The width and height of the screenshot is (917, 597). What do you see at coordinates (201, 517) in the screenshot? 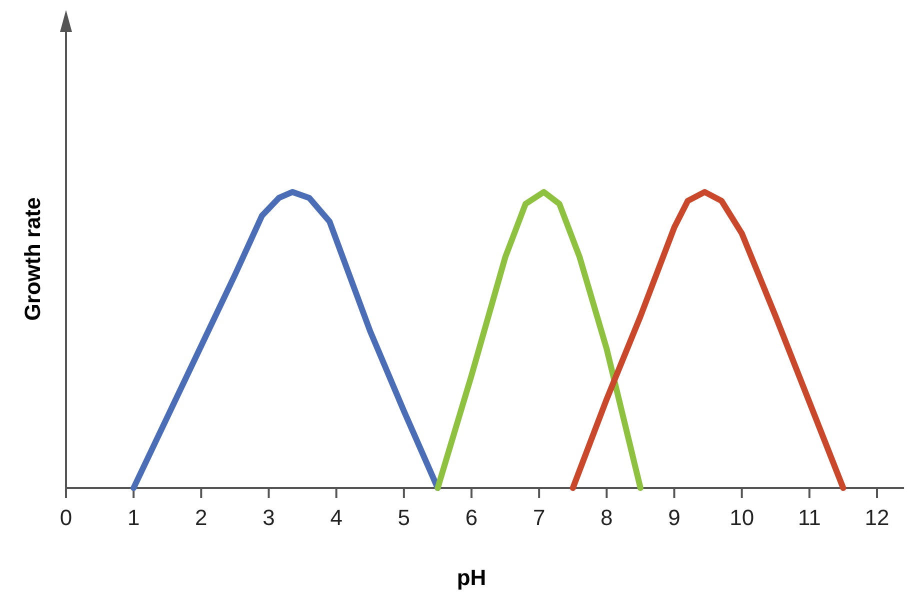
I see `x-tick-label: 2` at bounding box center [201, 517].